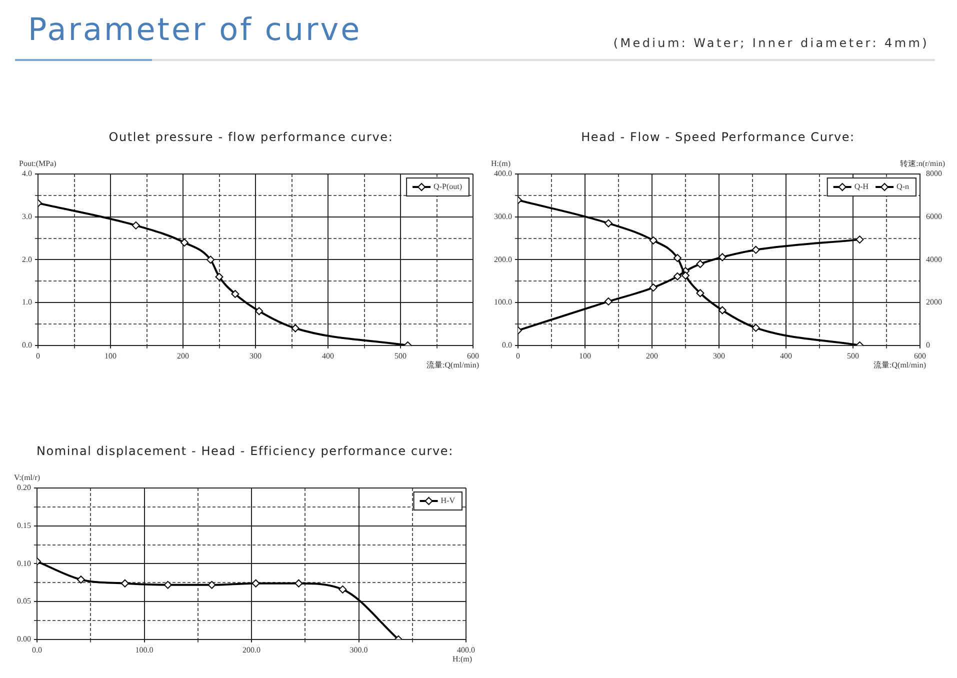 Image resolution: width=957 pixels, height=678 pixels. Describe the element at coordinates (195, 30) in the screenshot. I see `text: Parameter of curve` at that location.